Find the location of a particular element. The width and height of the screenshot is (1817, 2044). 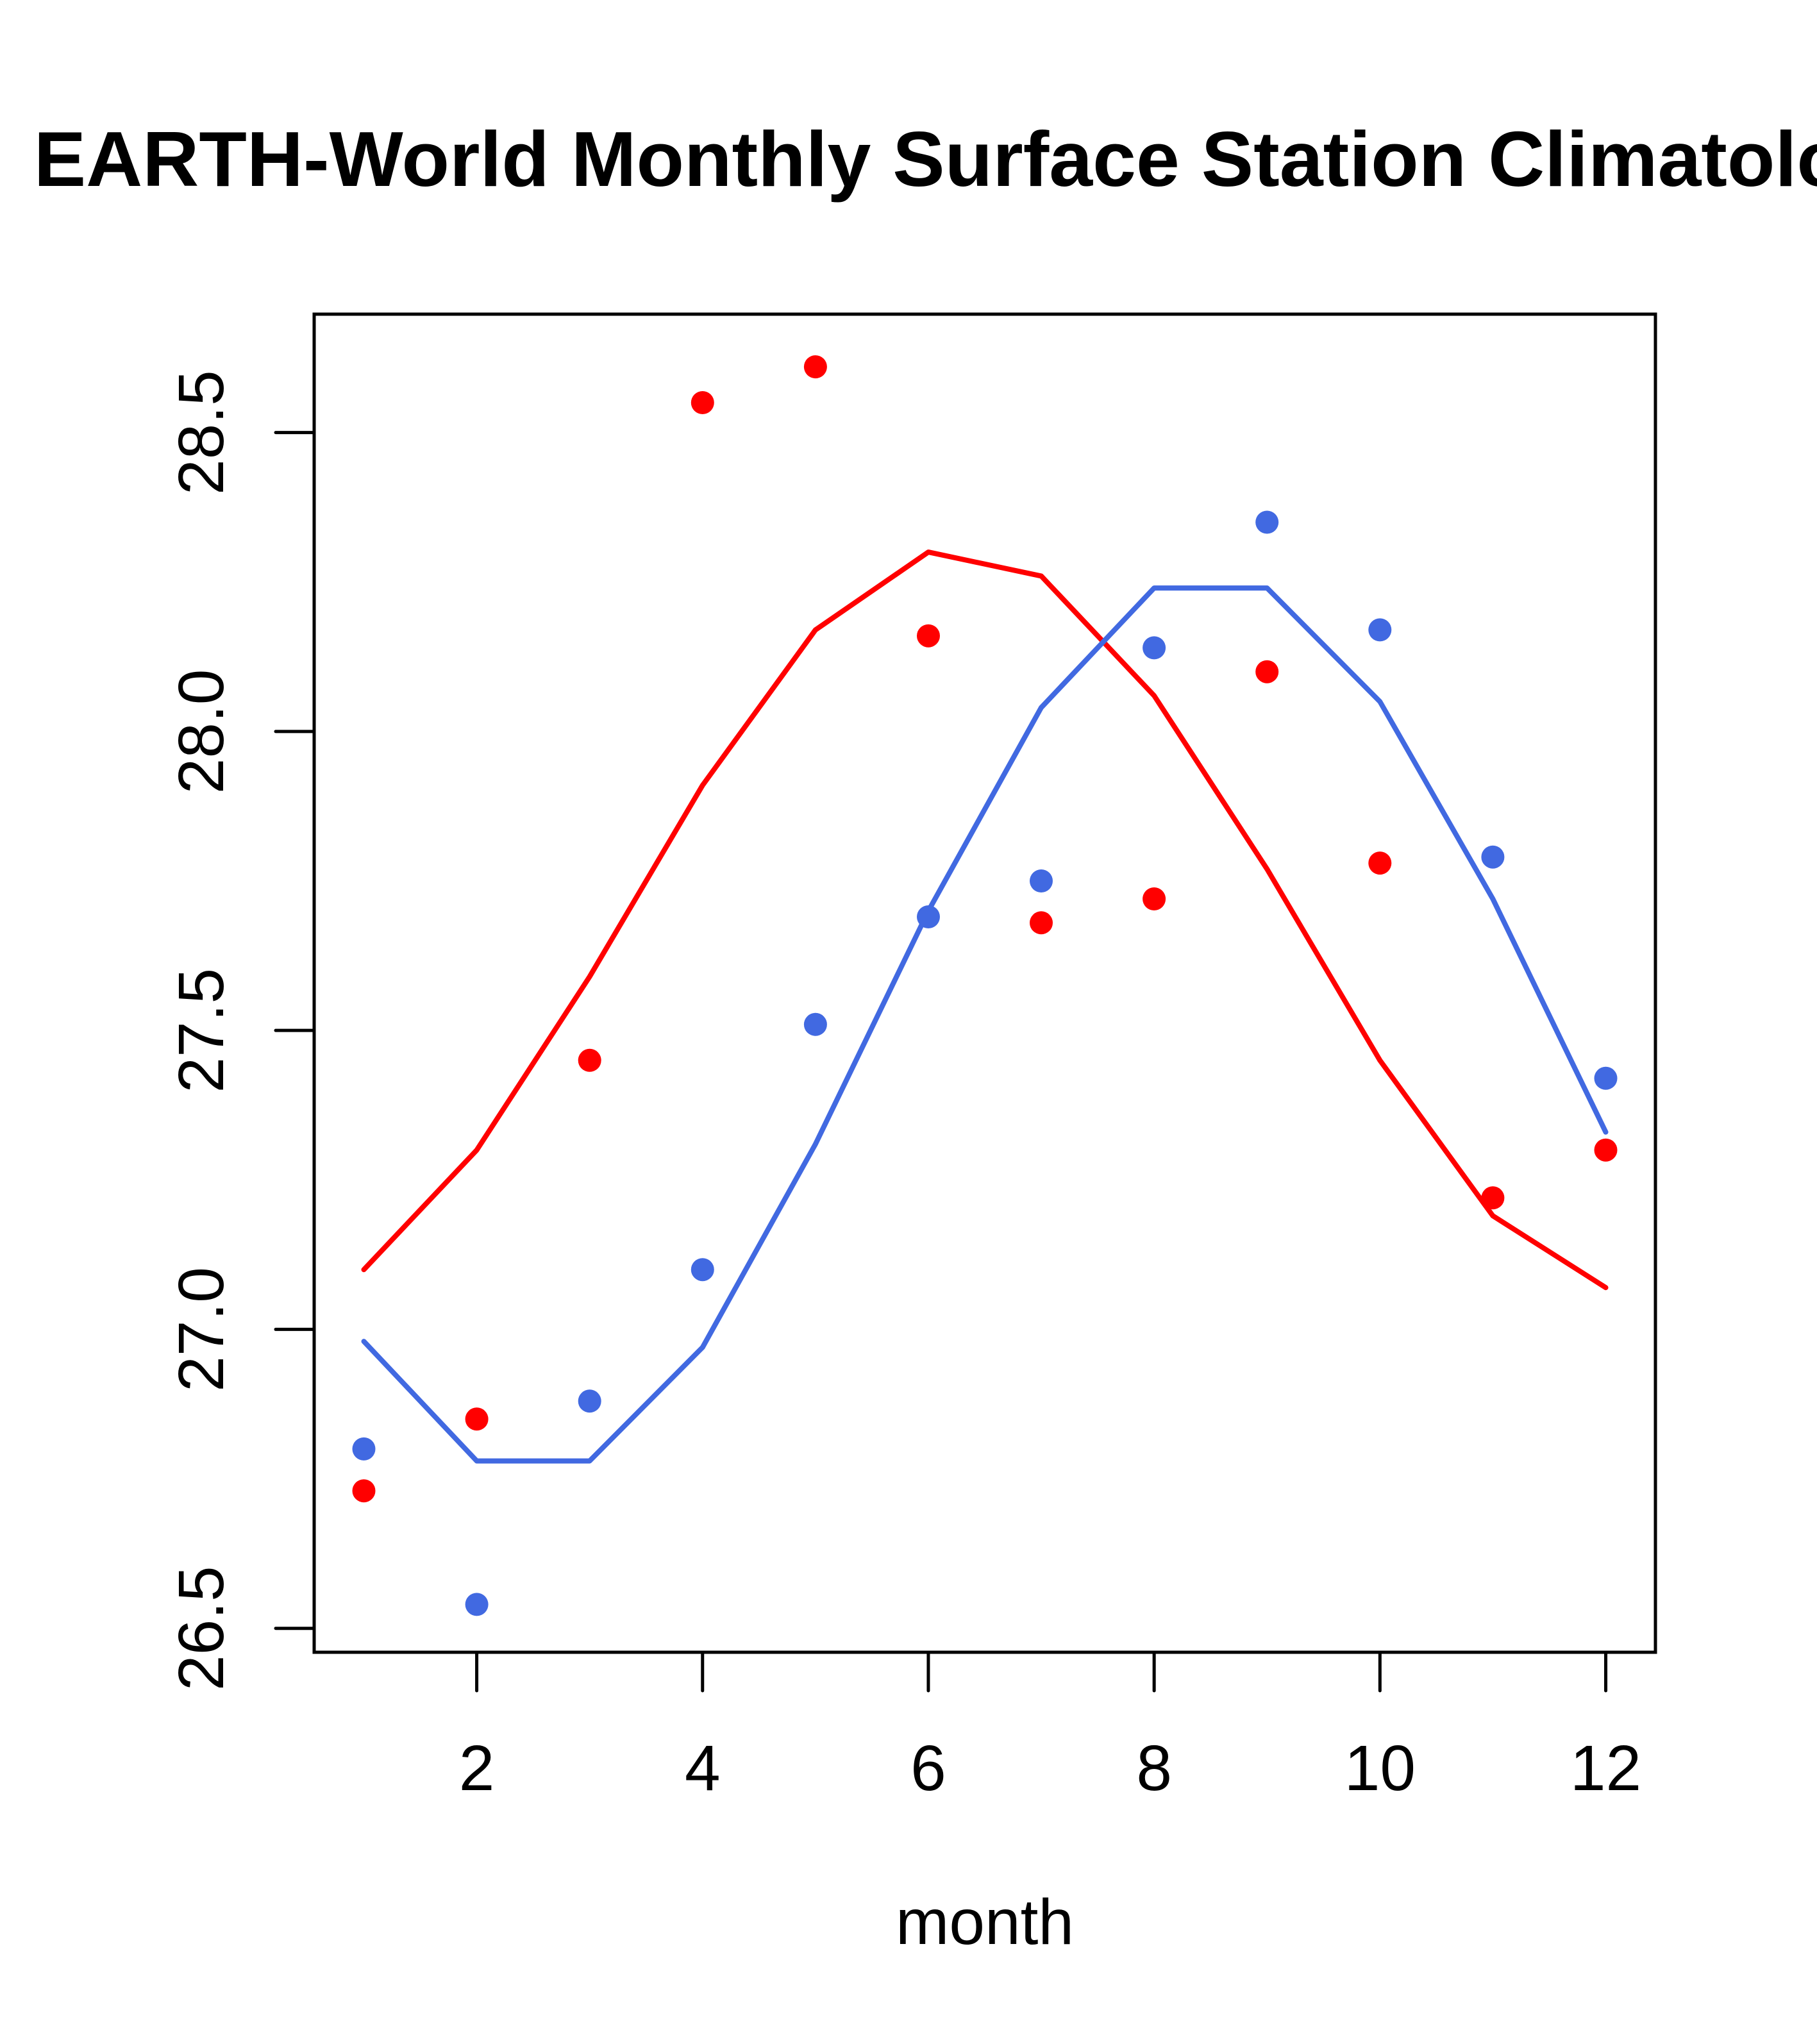

y-axis: 26.5 27.0 27.5 28.0 28.5 is located at coordinates (240, 1030).